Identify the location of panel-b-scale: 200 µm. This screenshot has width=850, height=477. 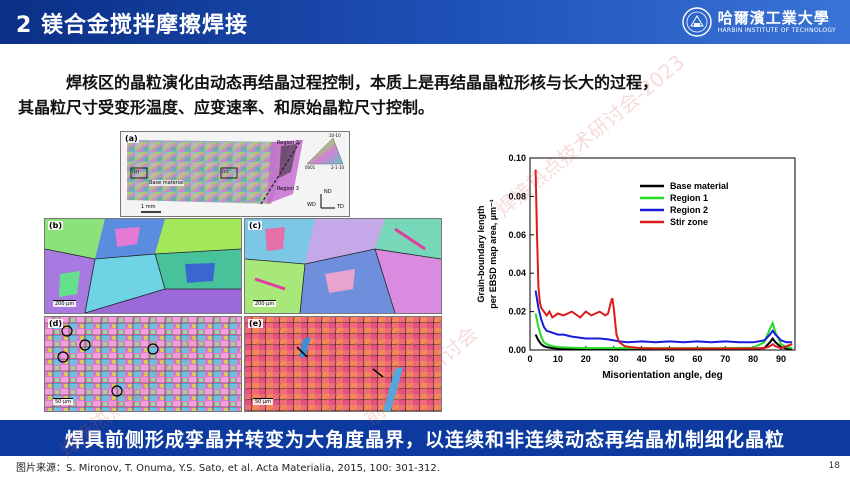
(65, 303).